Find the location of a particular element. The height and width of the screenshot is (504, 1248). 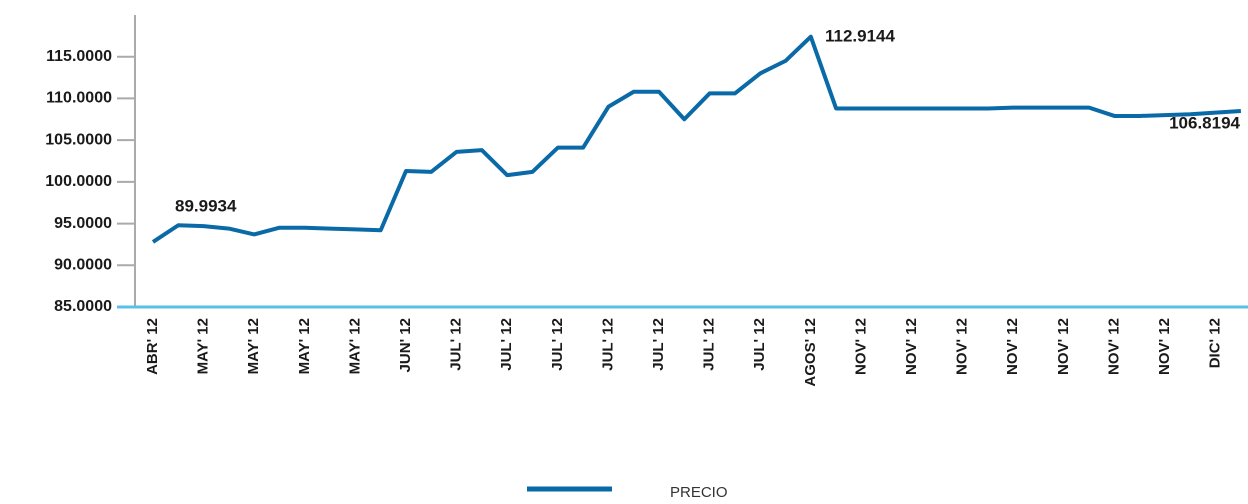

y-tick-label: 85.0000 is located at coordinates (83, 306).